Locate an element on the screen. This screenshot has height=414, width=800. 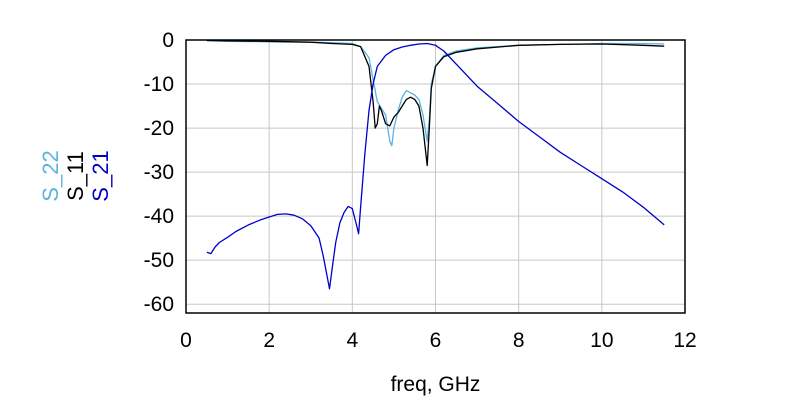
y-tick-label: 0 is located at coordinates (168, 40).